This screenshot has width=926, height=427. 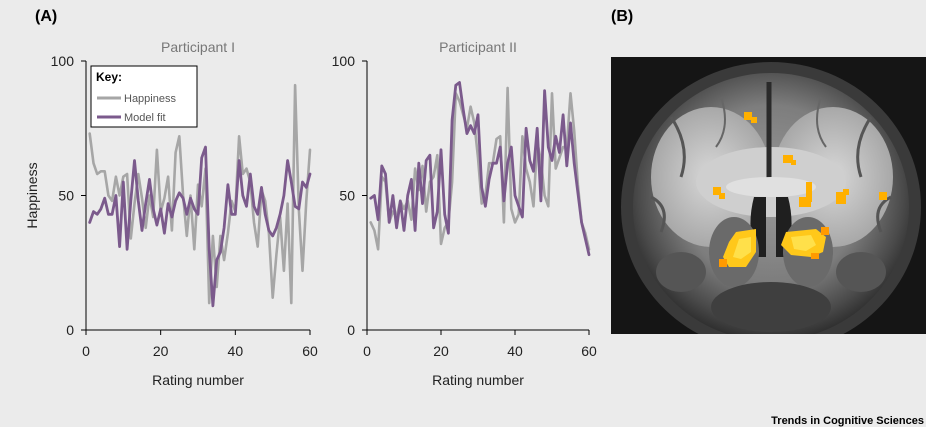 What do you see at coordinates (32, 195) in the screenshot?
I see `y-axis-label: Happiness` at bounding box center [32, 195].